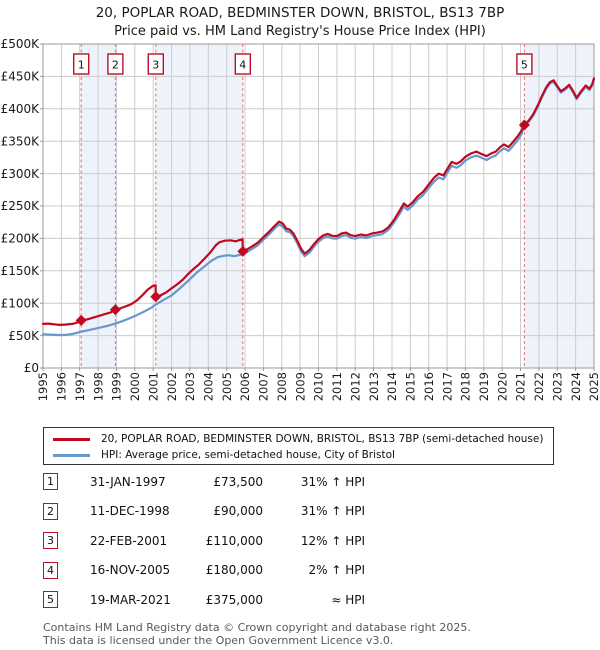  I want to click on x-axis-label: 2025, so click(593, 386).